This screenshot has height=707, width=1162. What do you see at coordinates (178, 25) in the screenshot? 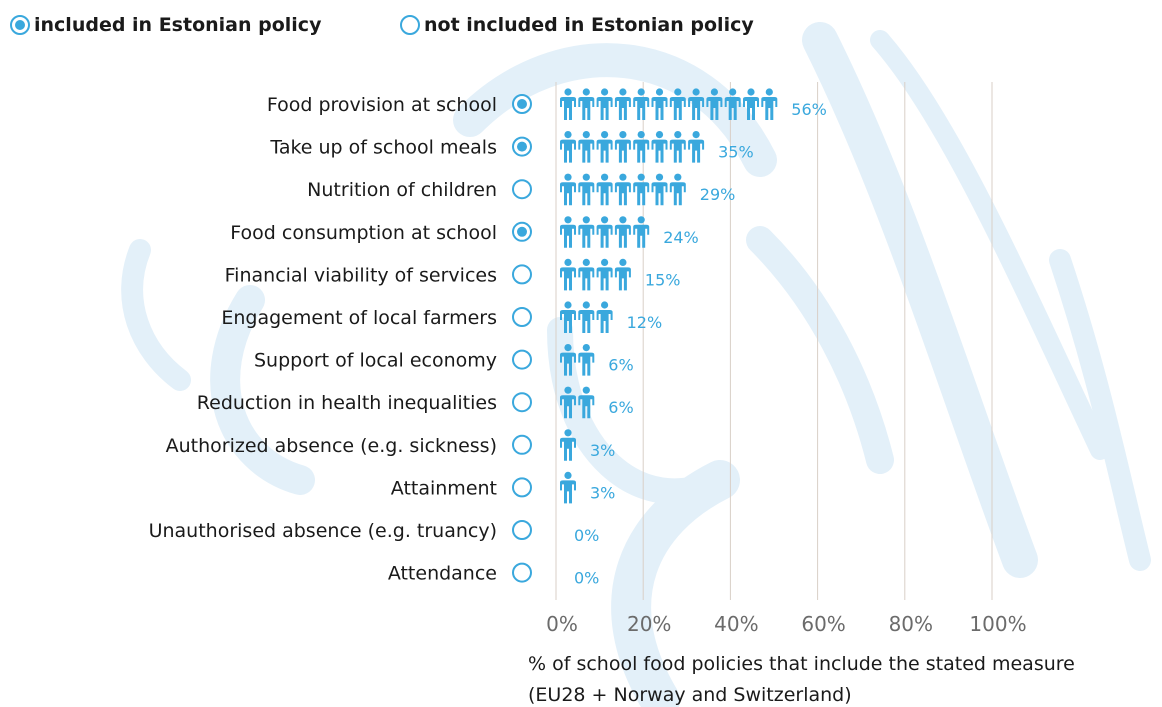
I see `legend-included-label: included in Estonian policy` at bounding box center [178, 25].